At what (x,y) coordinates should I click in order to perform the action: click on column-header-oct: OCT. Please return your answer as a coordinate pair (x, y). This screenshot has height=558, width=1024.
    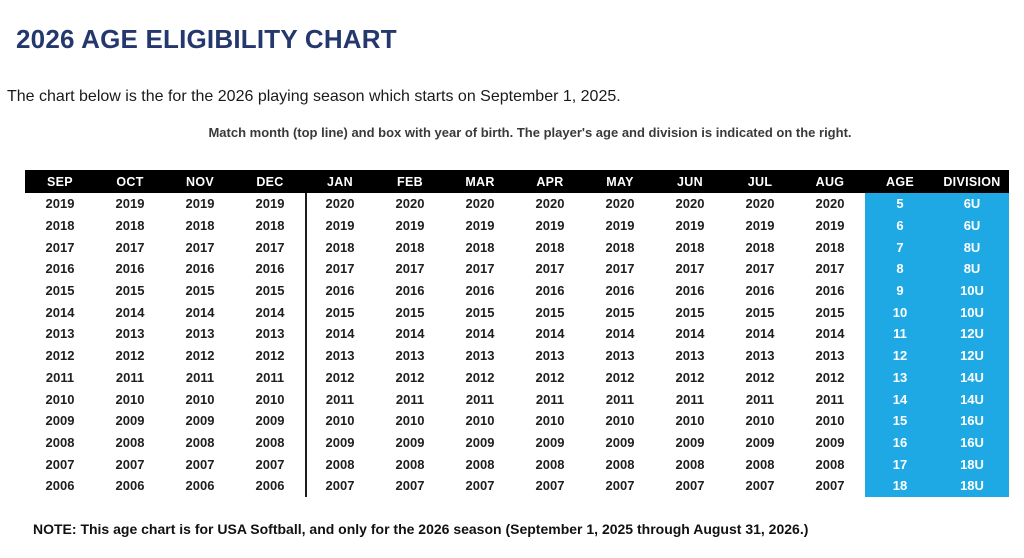
    Looking at the image, I should click on (130, 181).